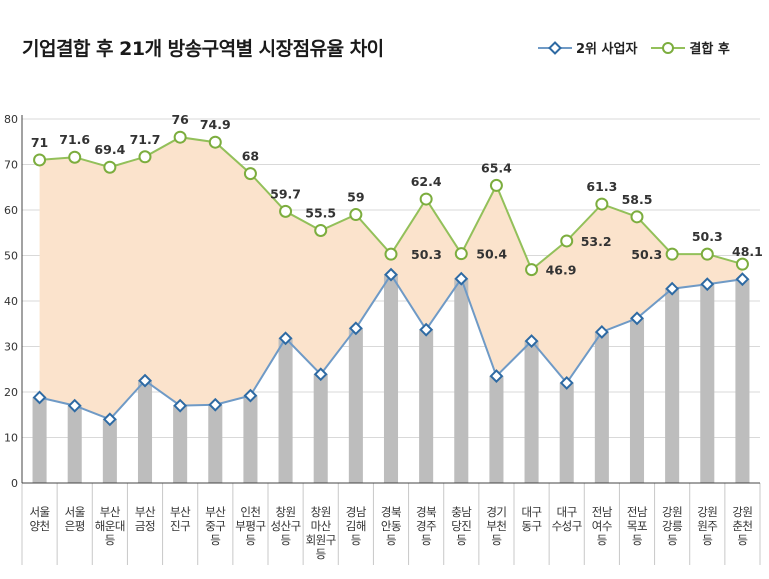 This screenshot has width=769, height=579. Describe the element at coordinates (637, 512) in the screenshot. I see `x-tick-label-line: 전남` at that location.